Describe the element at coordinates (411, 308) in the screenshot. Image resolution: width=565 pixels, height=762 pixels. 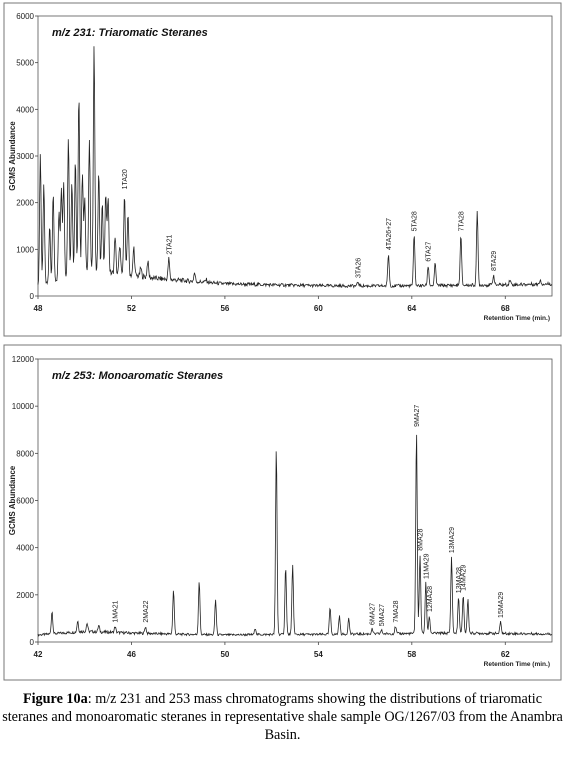
I see `x-tick-label: 64` at that location.